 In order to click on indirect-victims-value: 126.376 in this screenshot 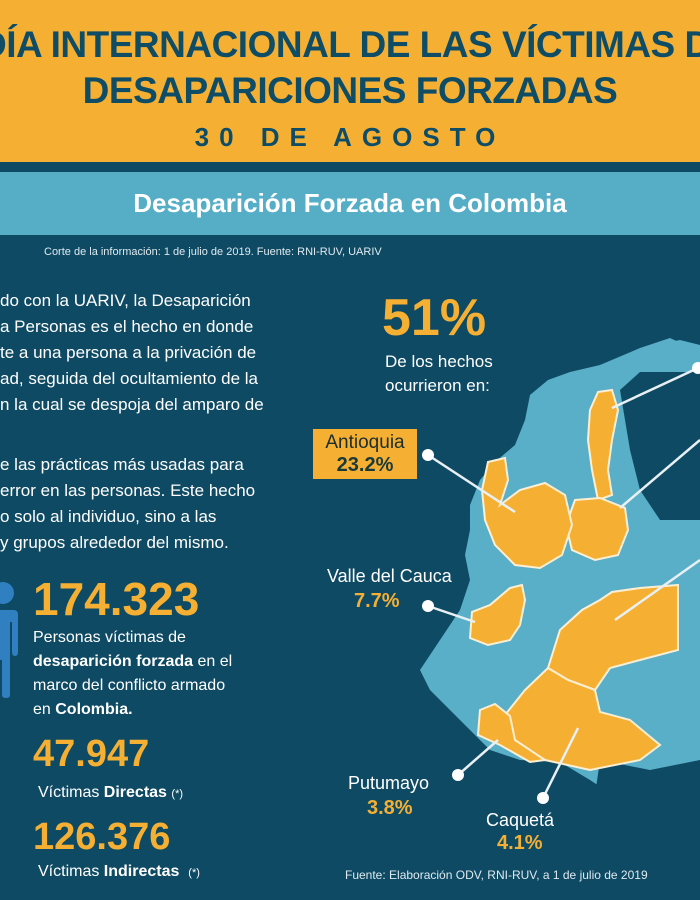, I will do `click(102, 837)`.